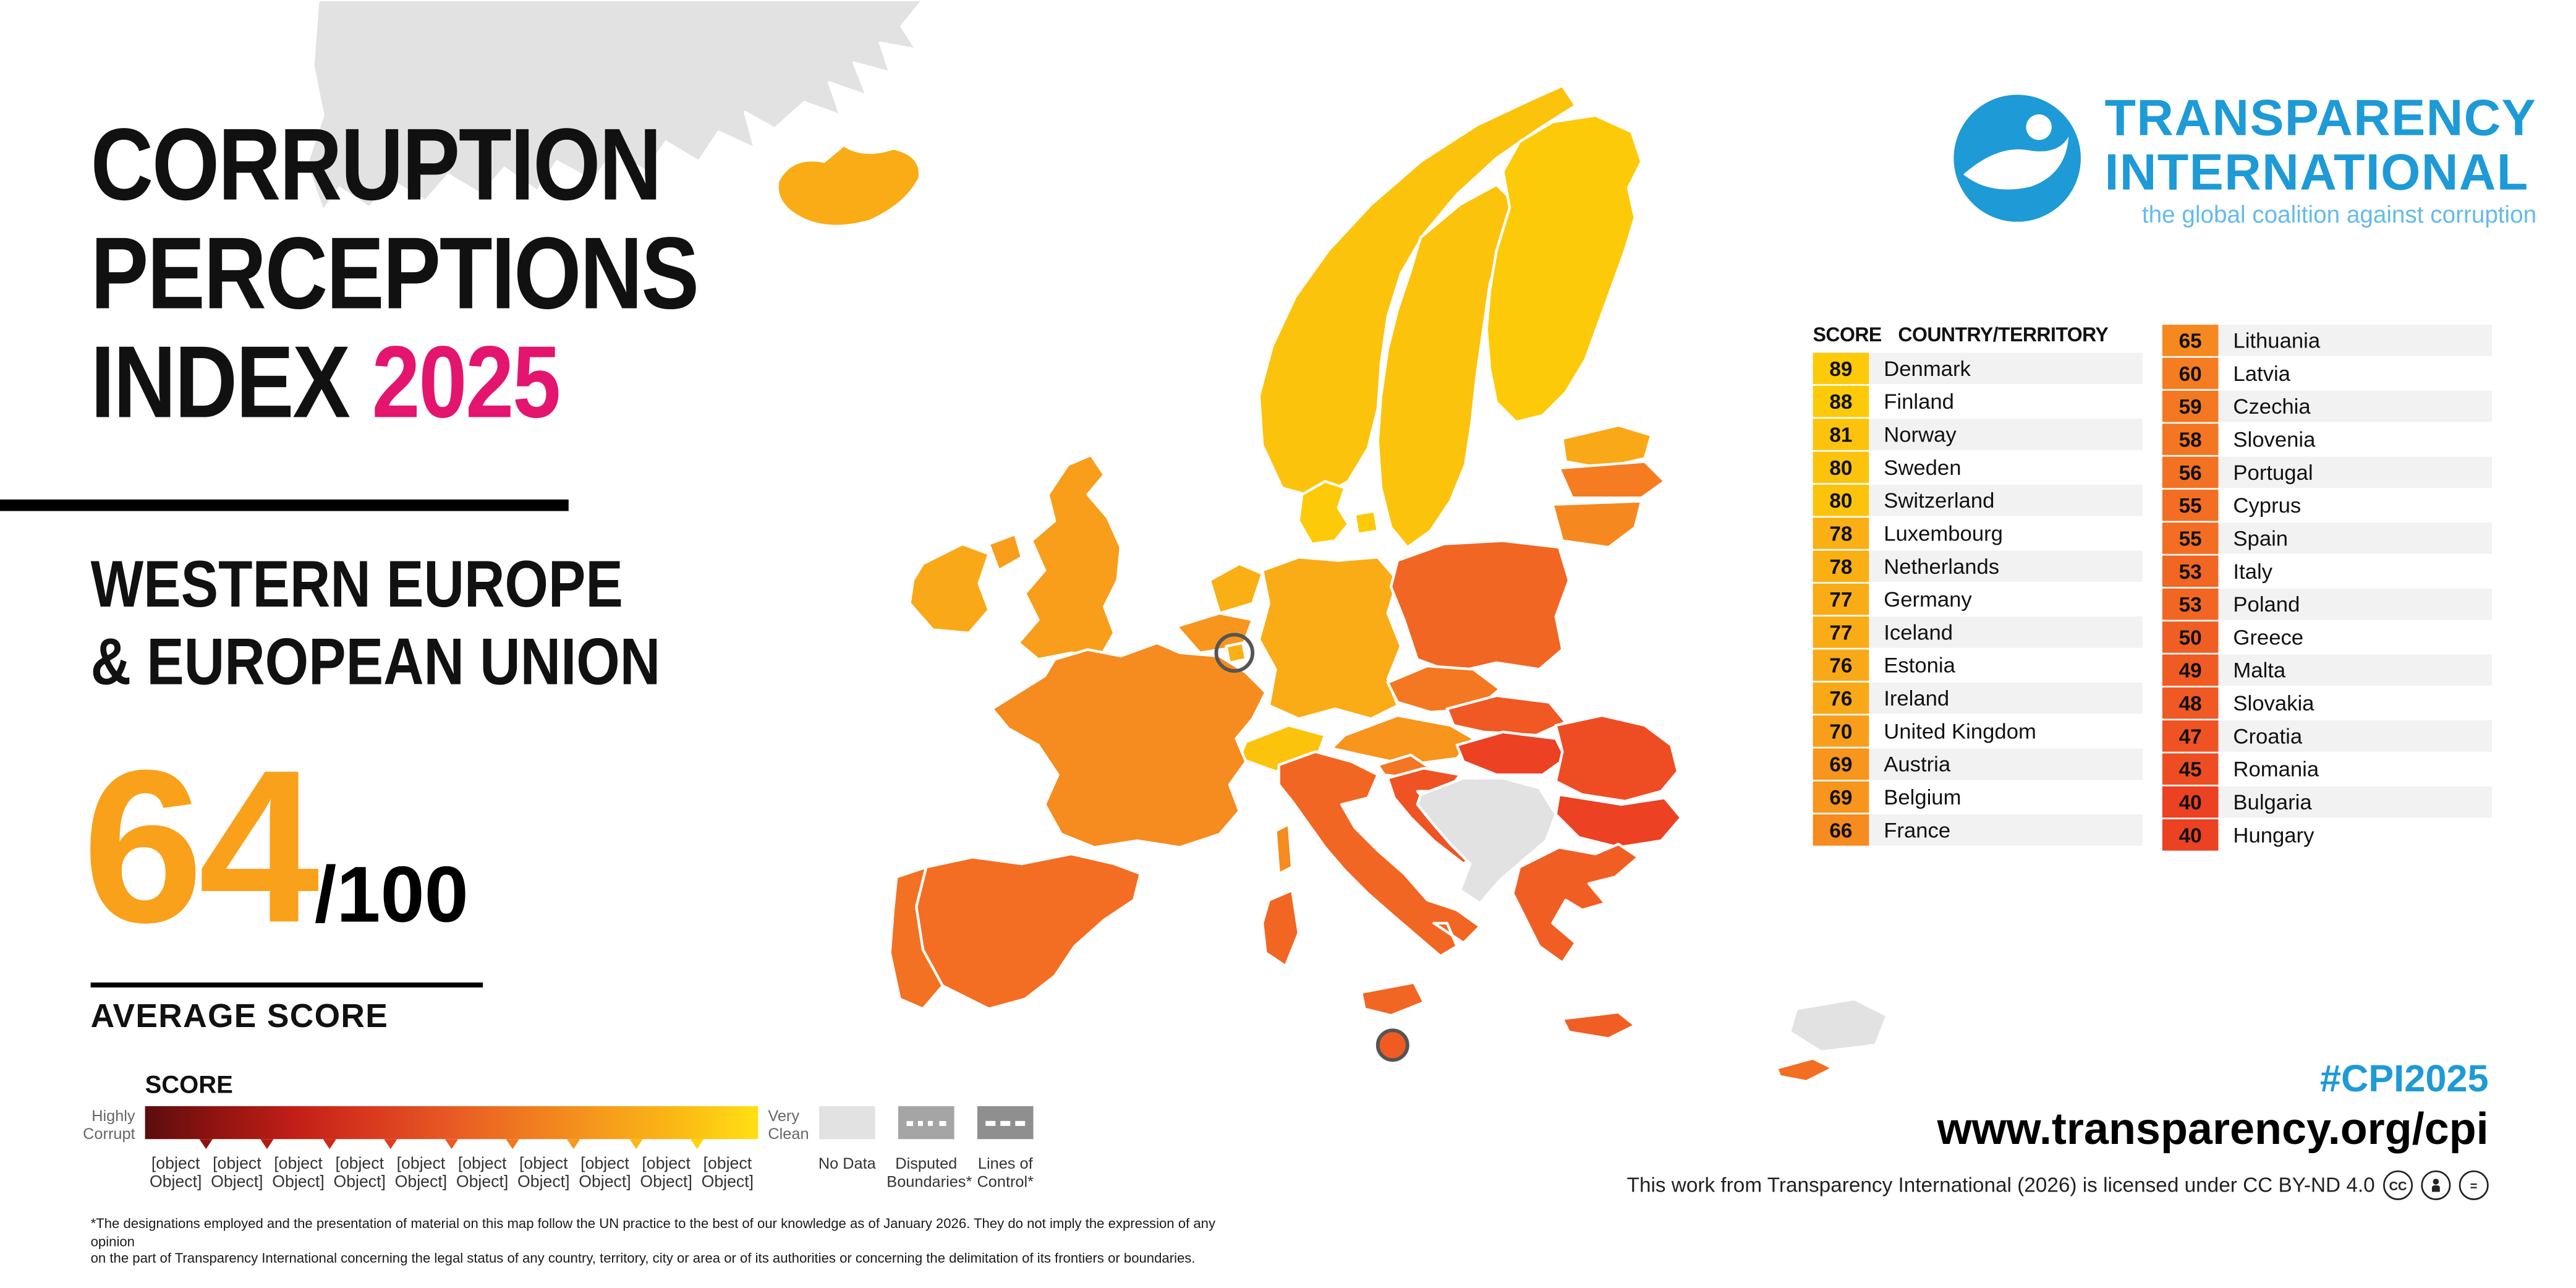 The width and height of the screenshot is (2576, 1288). What do you see at coordinates (2259, 670) in the screenshot?
I see `country-name: Malta` at bounding box center [2259, 670].